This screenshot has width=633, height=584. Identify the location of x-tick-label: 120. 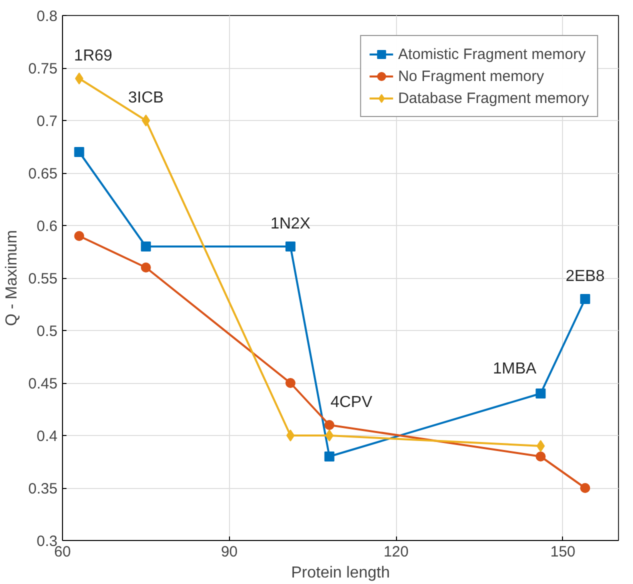
(396, 552).